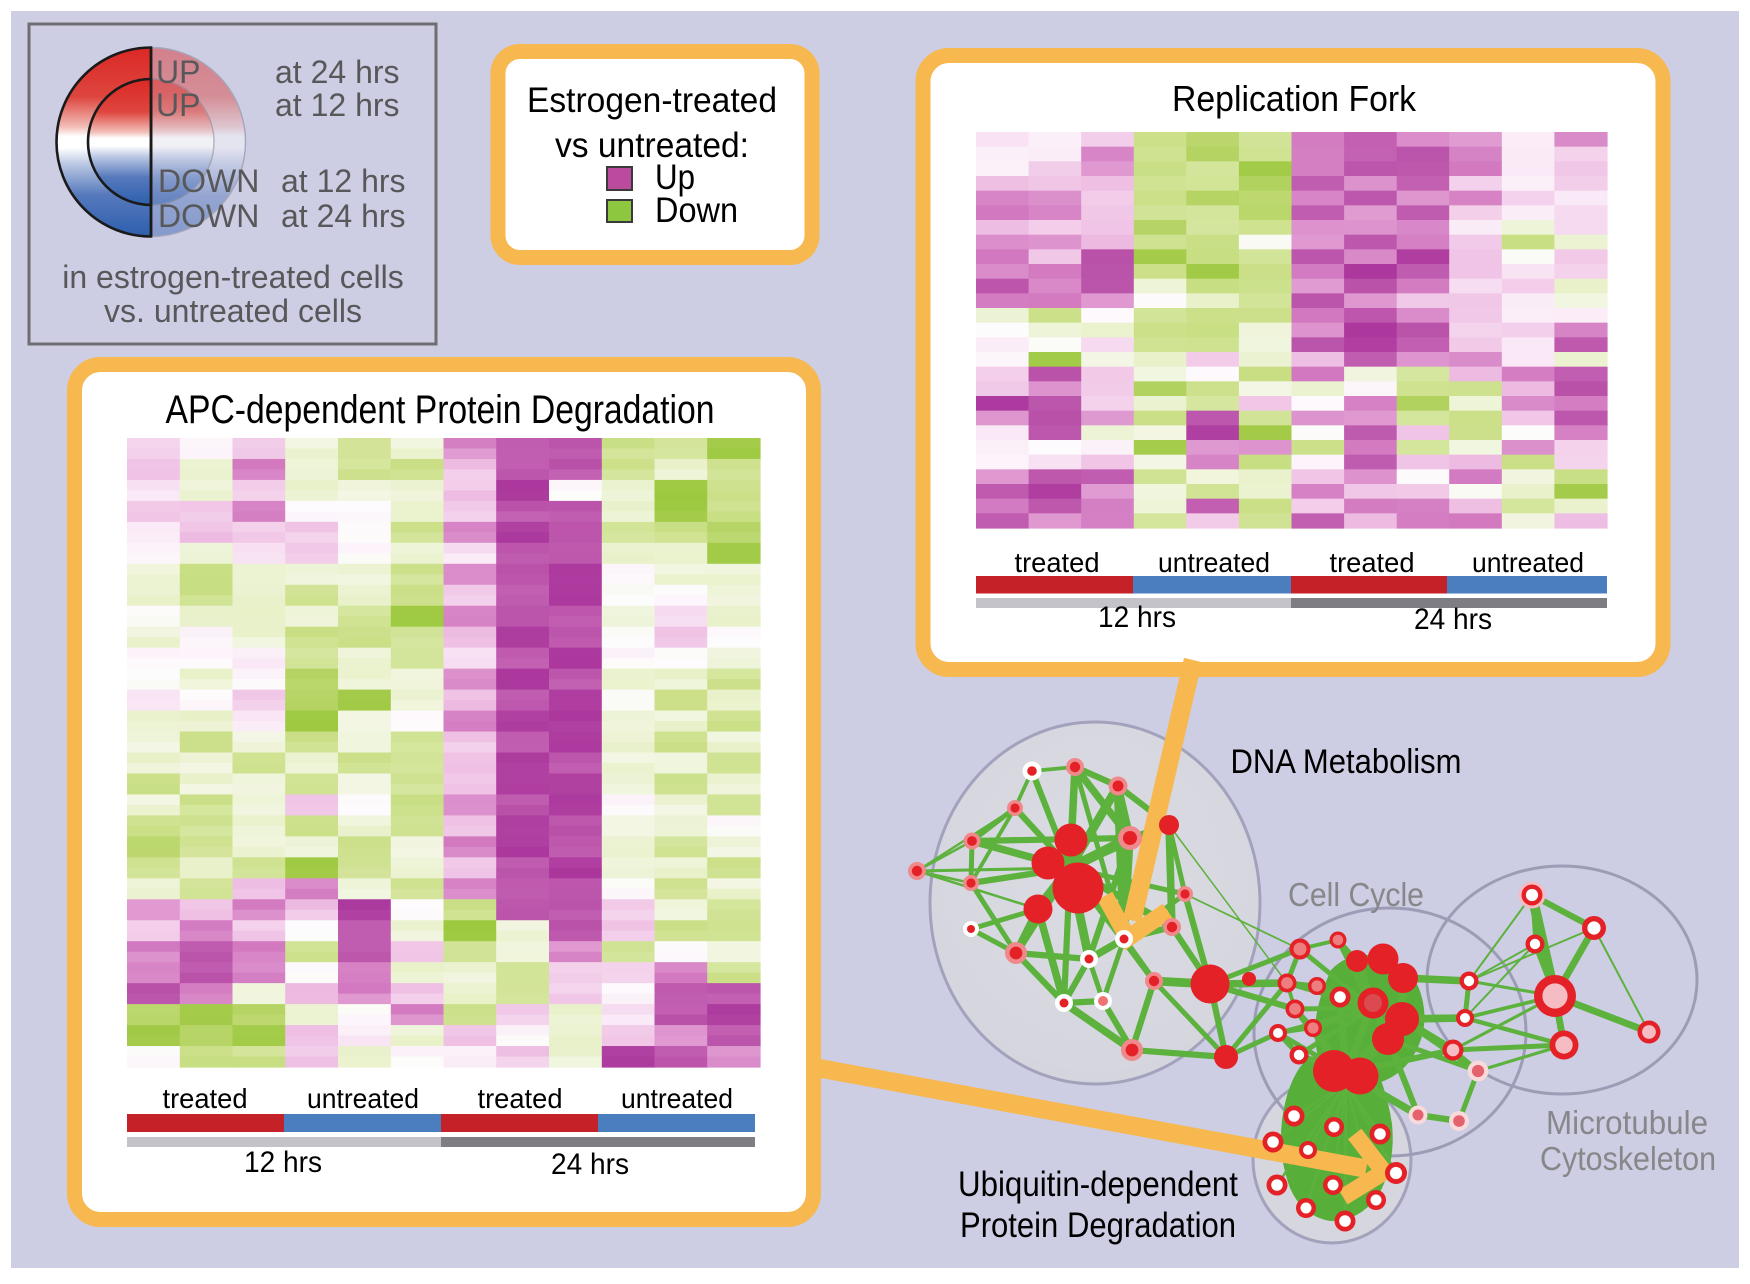 The height and width of the screenshot is (1284, 1750). Describe the element at coordinates (233, 311) in the screenshot. I see `svg-text: vs. untreated cells` at that location.